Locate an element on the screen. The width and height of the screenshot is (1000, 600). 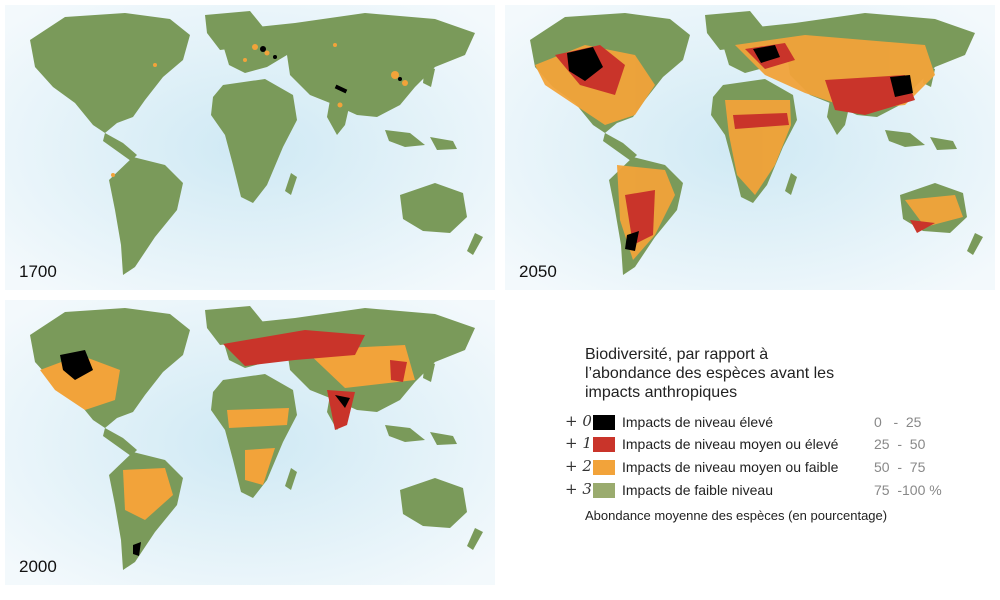
legend-title-line-2: l’abondance des espèces avant les is located at coordinates (710, 373).